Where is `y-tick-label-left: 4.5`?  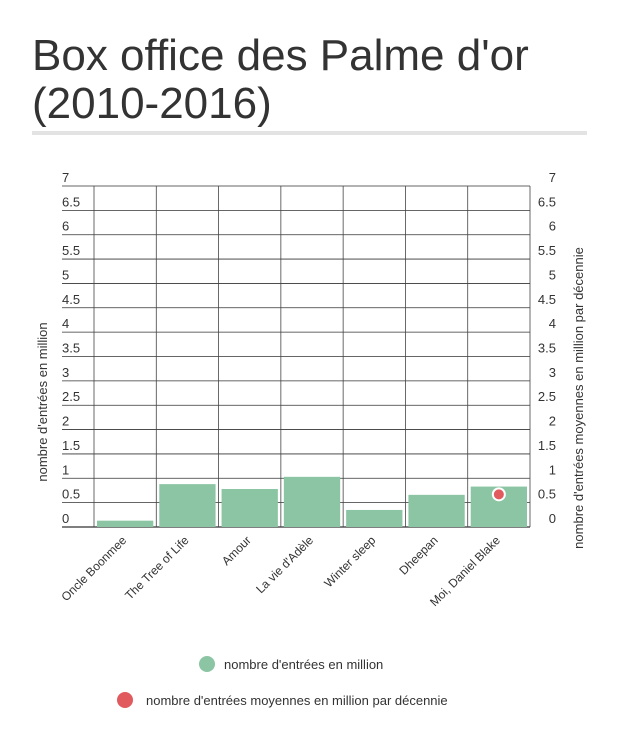 y-tick-label-left: 4.5 is located at coordinates (71, 299).